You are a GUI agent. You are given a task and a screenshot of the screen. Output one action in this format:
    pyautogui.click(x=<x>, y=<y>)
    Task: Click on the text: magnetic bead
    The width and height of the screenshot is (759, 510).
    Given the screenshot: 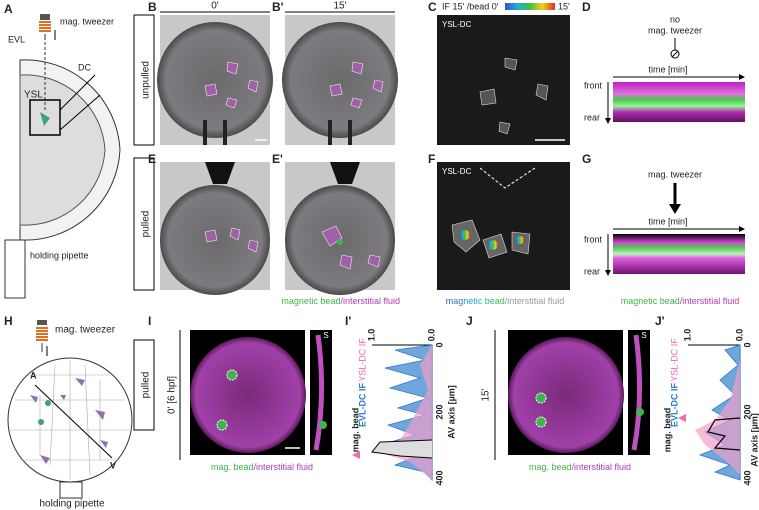 What is the action you would take?
    pyautogui.click(x=310, y=301)
    